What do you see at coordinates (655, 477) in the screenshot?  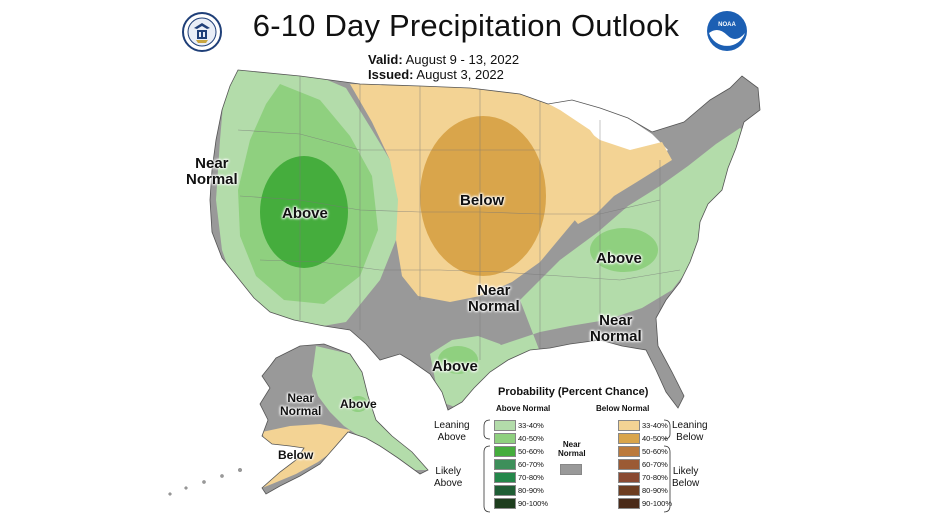 I see `legend-below-range-label: 70-80%` at bounding box center [655, 477].